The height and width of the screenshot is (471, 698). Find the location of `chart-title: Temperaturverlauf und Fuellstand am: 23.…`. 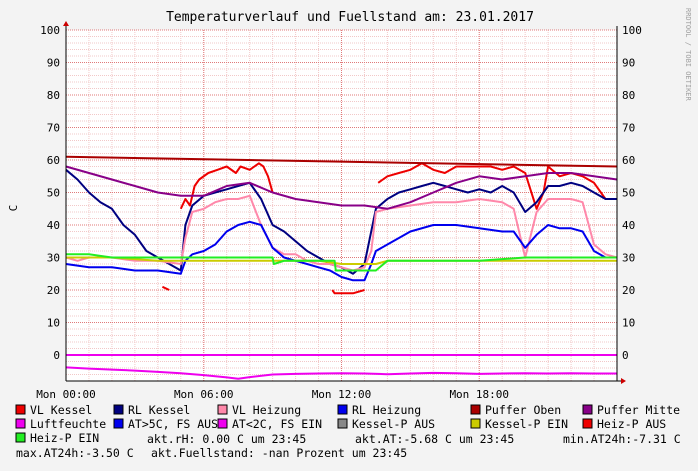

chart-title: Temperaturverlauf und Fuellstand am: 23.… is located at coordinates (350, 17).